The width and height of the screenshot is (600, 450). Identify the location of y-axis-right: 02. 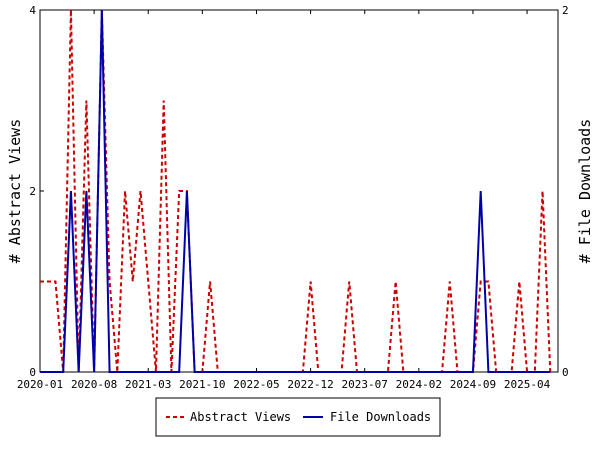
(561, 191).